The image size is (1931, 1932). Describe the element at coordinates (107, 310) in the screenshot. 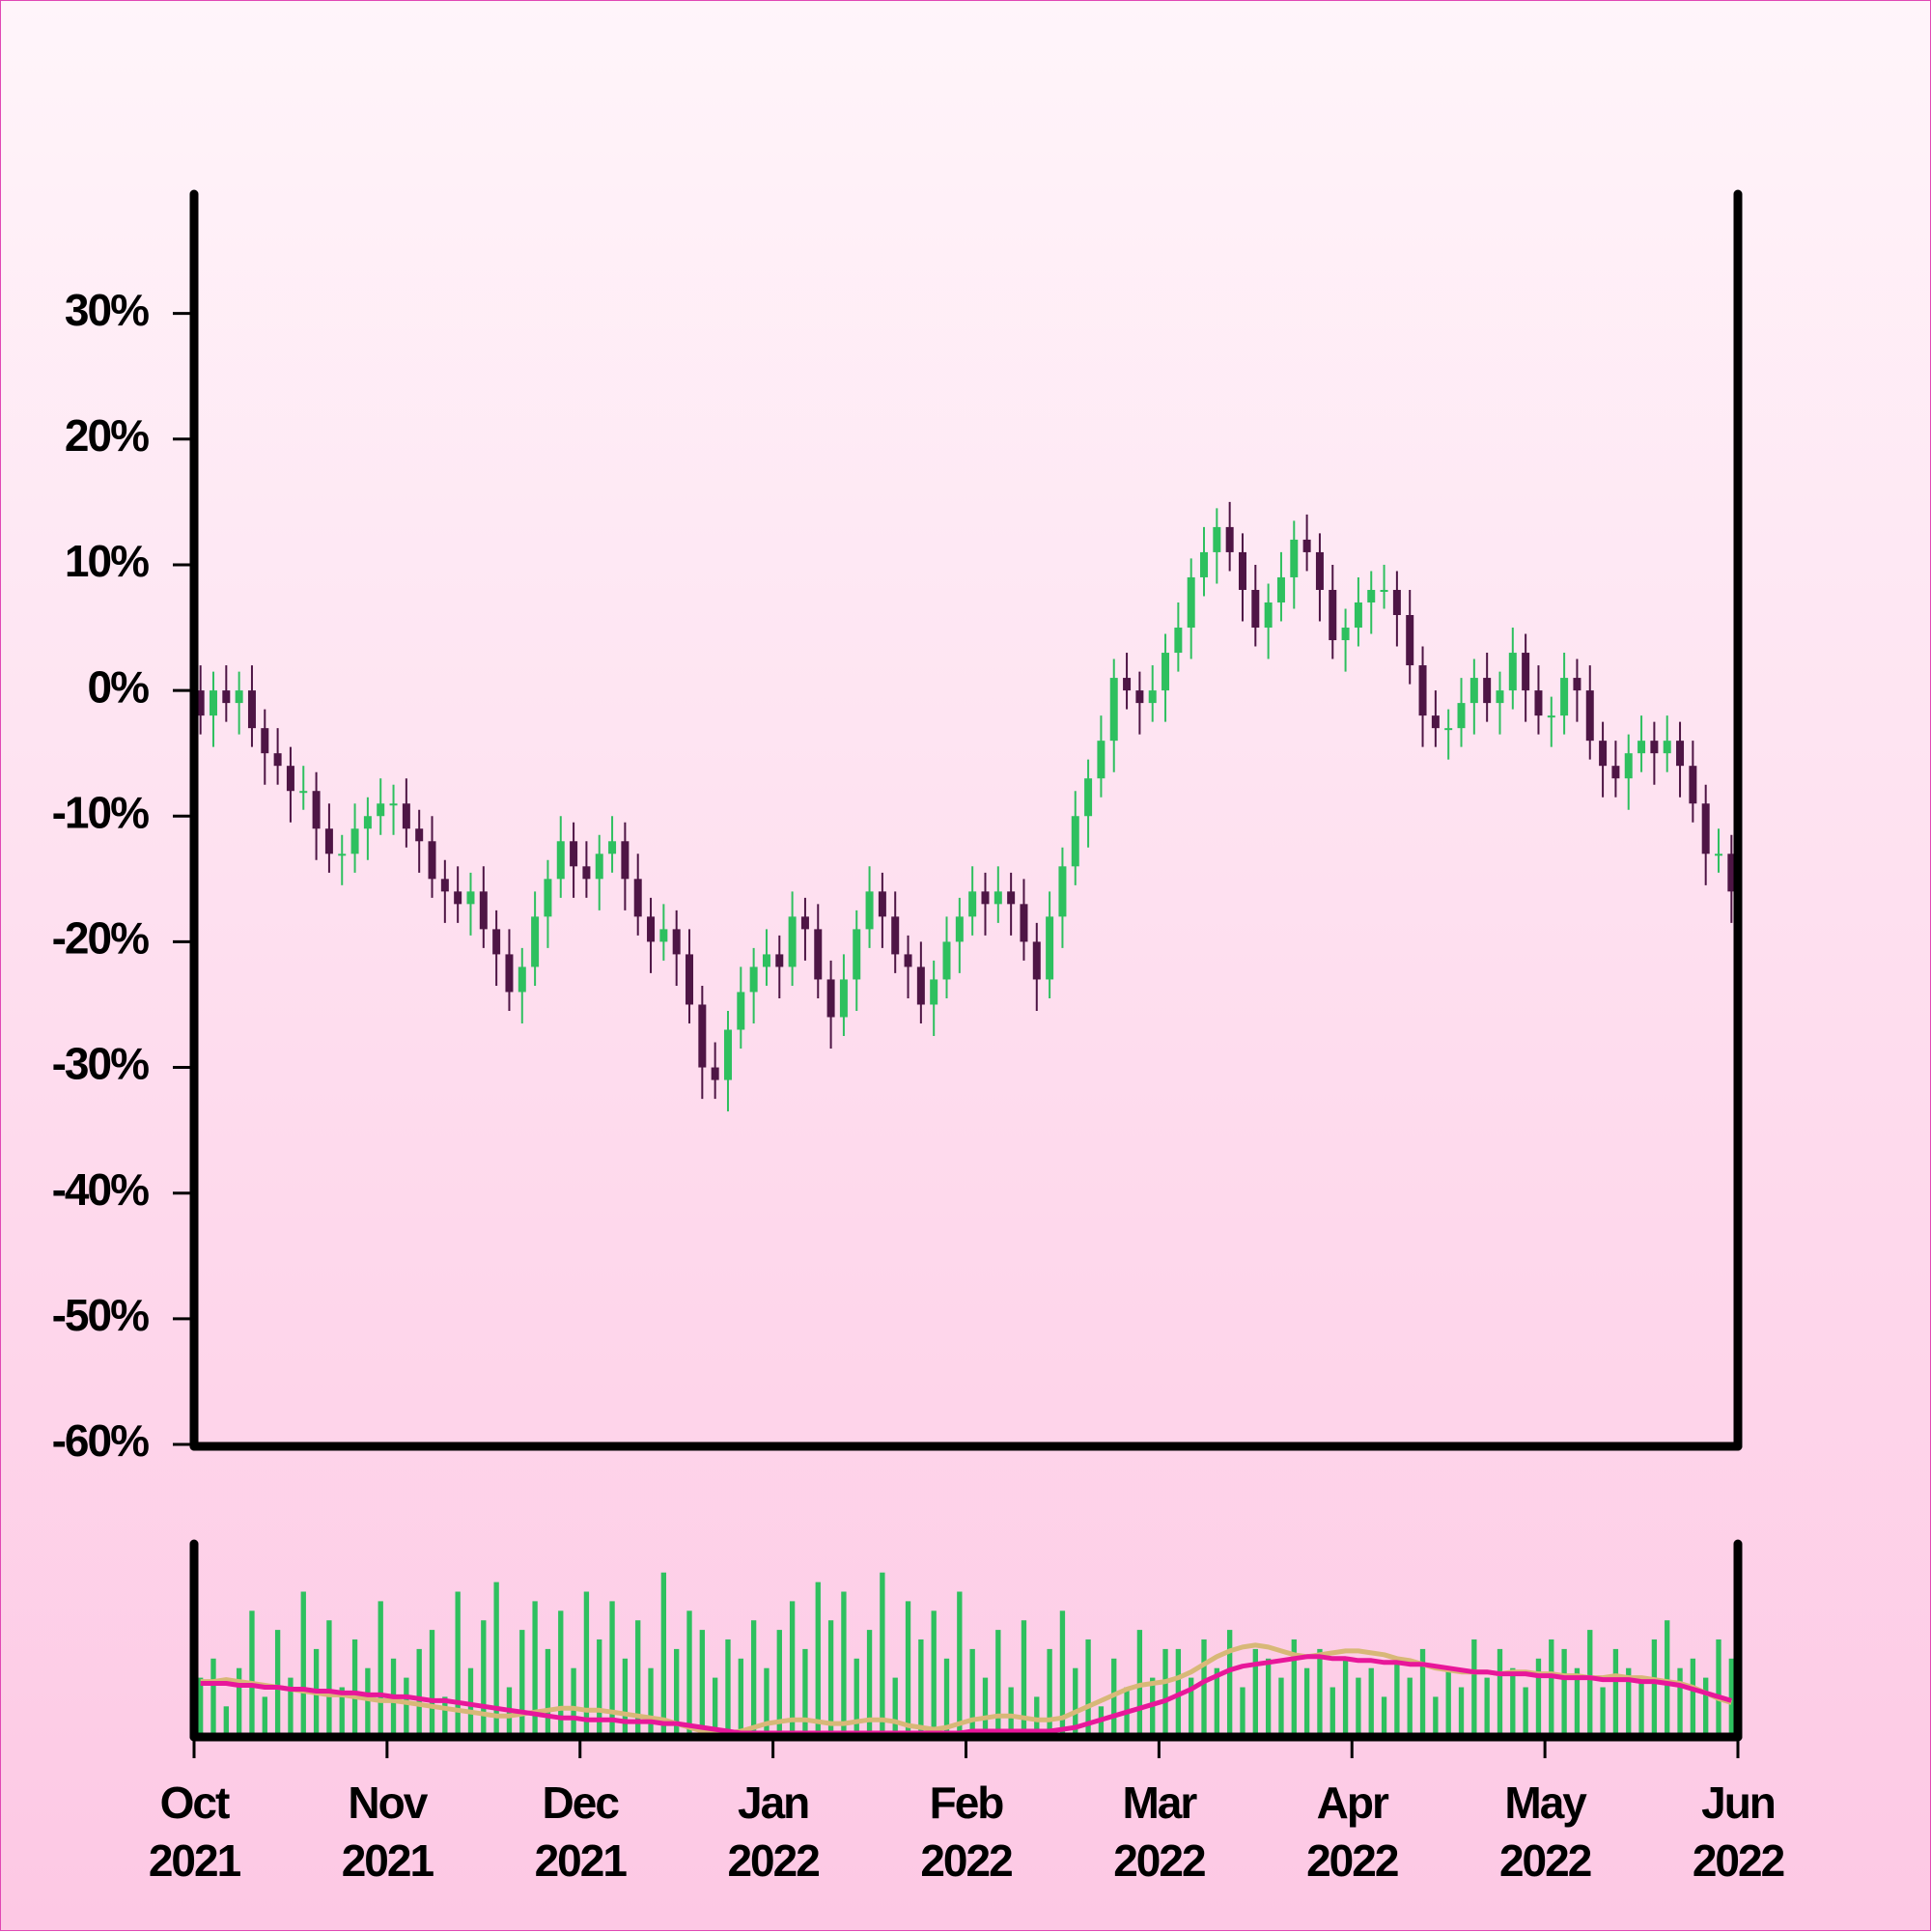

I see `y-tick-label: 30%` at that location.